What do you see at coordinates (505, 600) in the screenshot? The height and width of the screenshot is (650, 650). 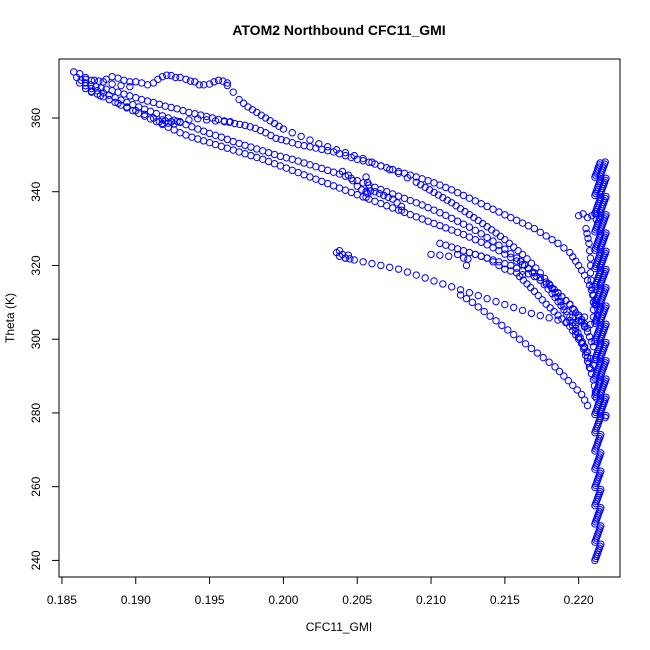 I see `x-tick-label: 0.215` at bounding box center [505, 600].